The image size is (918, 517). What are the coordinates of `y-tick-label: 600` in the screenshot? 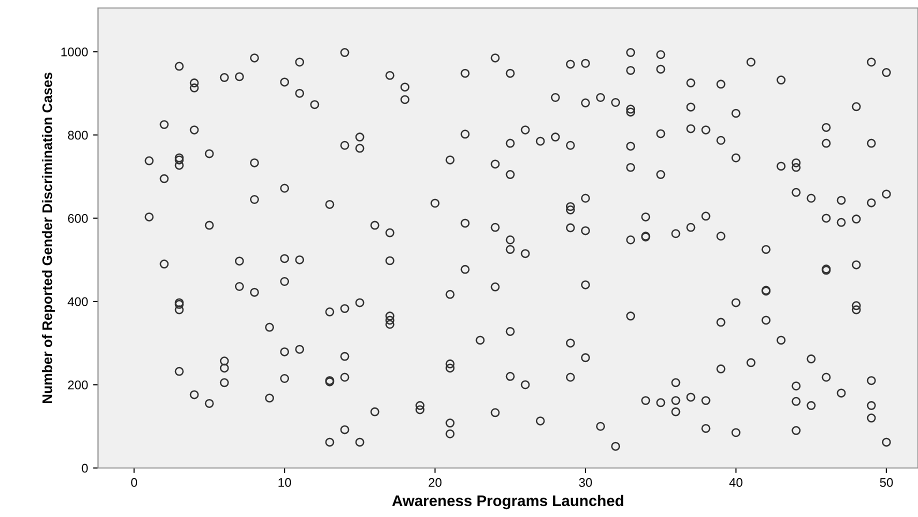 It's located at (78, 218).